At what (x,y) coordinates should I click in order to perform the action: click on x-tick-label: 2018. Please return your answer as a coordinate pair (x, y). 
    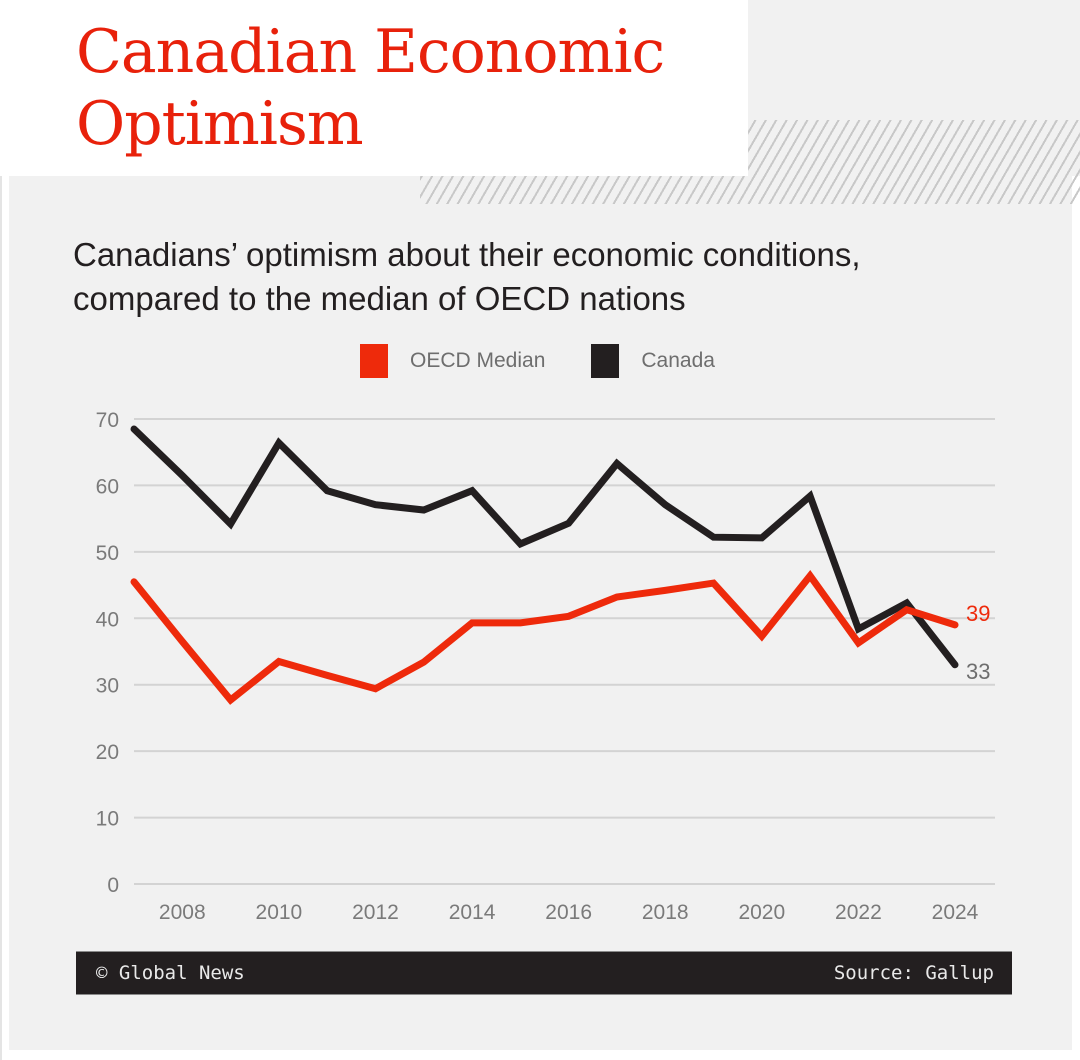
    Looking at the image, I should click on (665, 912).